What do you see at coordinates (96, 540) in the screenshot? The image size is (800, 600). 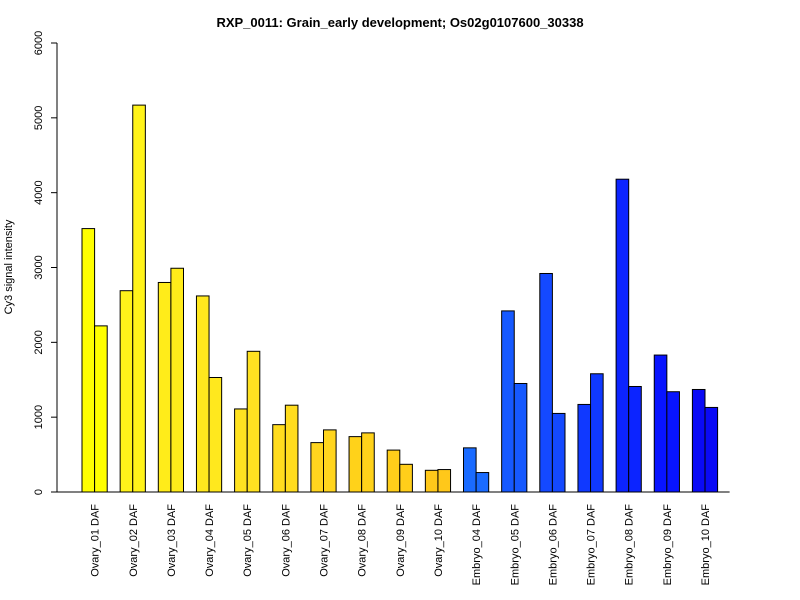 I see `x-category-label: Ovary_01 DAF` at bounding box center [96, 540].